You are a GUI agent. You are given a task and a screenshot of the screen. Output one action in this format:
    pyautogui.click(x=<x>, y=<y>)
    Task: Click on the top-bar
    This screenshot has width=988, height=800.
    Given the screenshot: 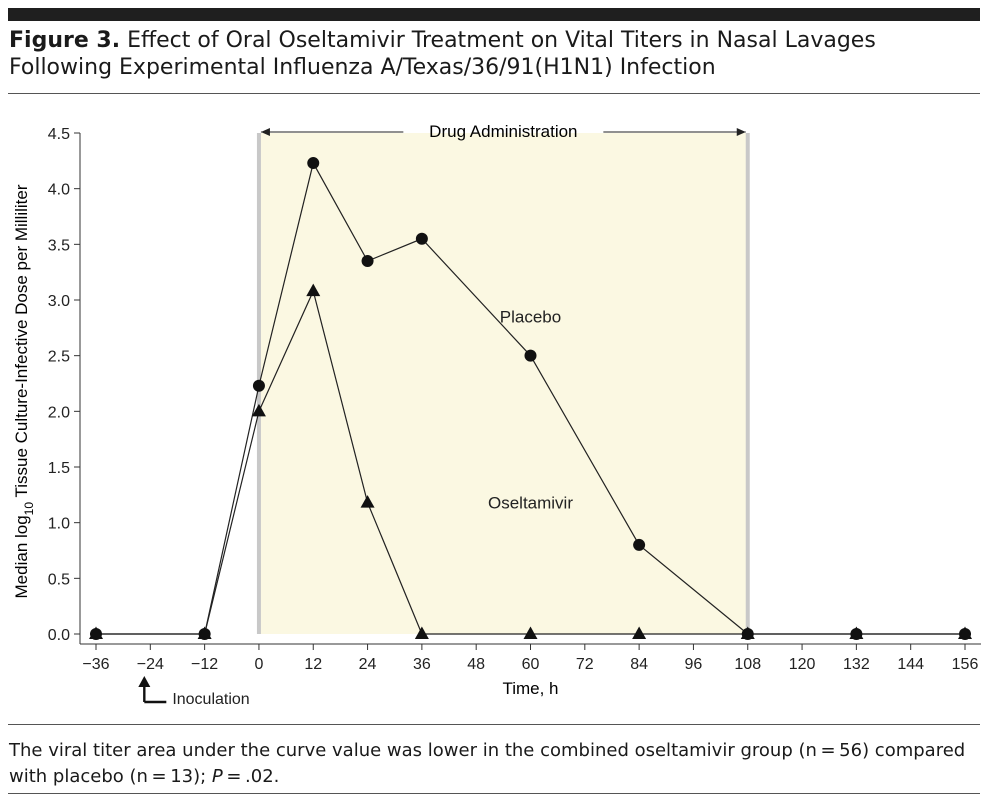 What is the action you would take?
    pyautogui.click(x=494, y=14)
    